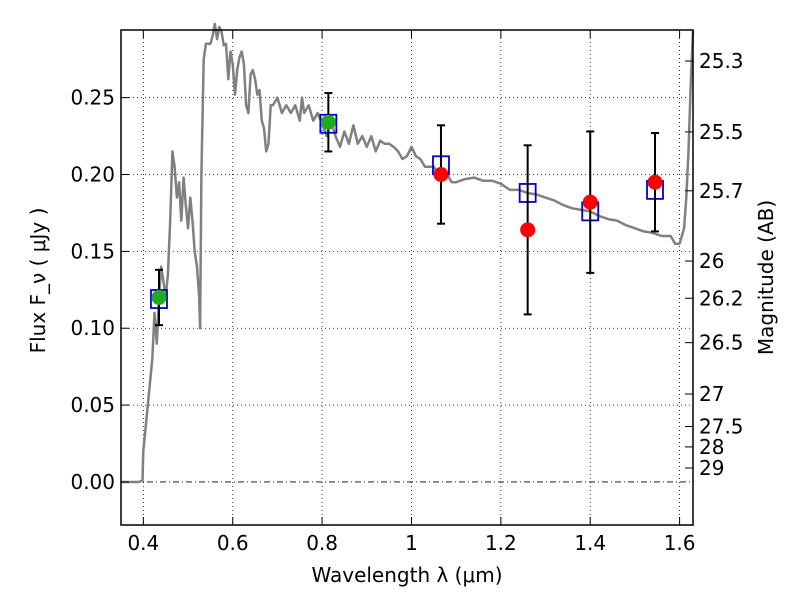  Describe the element at coordinates (680, 543) in the screenshot. I see `x-tick-label: 1.6` at that location.